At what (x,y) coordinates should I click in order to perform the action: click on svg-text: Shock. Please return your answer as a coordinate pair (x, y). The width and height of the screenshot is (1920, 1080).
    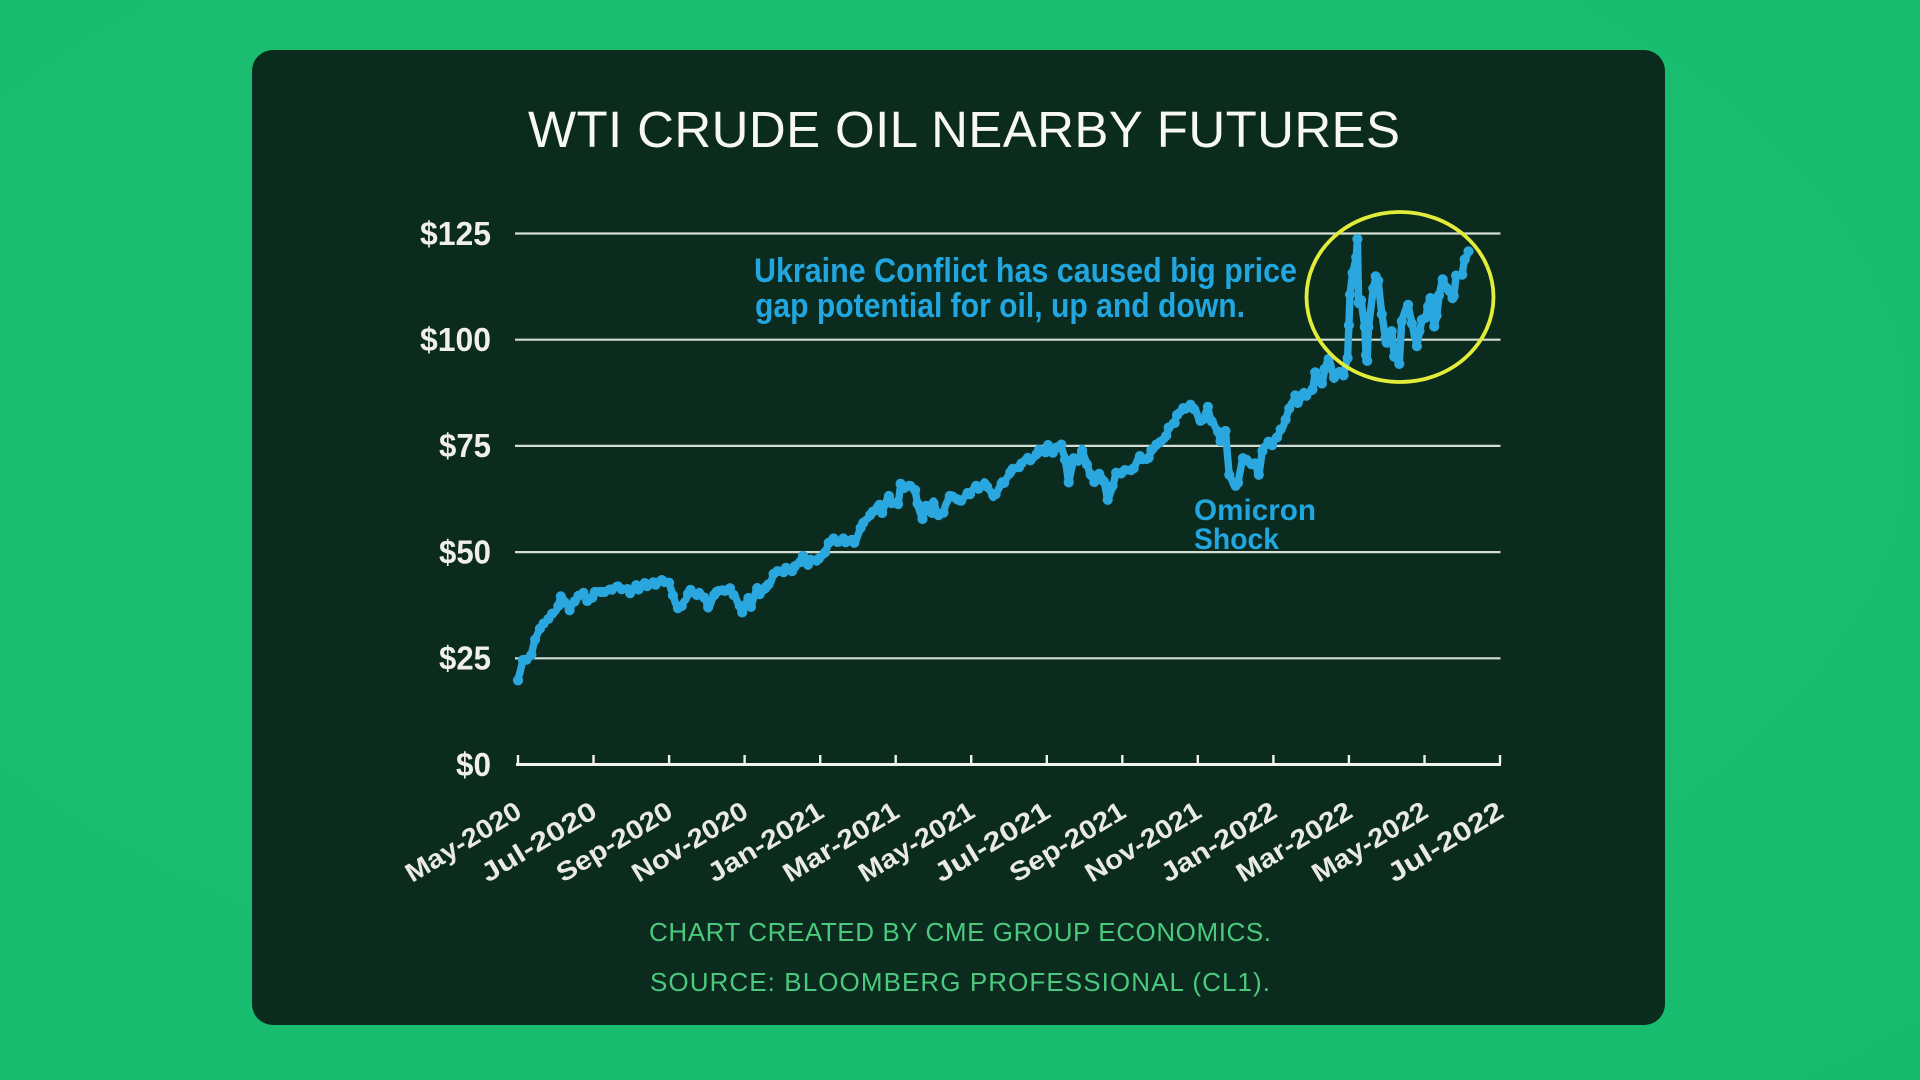
    Looking at the image, I should click on (1236, 539).